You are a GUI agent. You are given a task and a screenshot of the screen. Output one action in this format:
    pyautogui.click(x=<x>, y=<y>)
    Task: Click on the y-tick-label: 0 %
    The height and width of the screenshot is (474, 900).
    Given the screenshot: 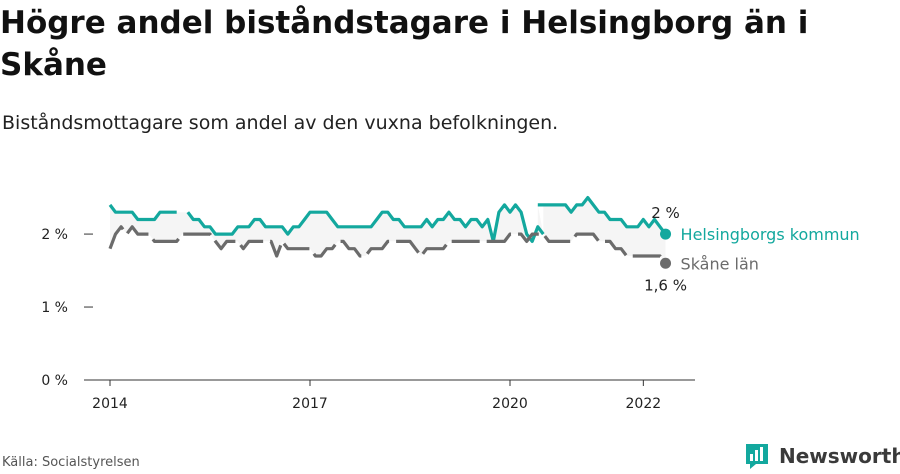 What is the action you would take?
    pyautogui.click(x=54, y=381)
    